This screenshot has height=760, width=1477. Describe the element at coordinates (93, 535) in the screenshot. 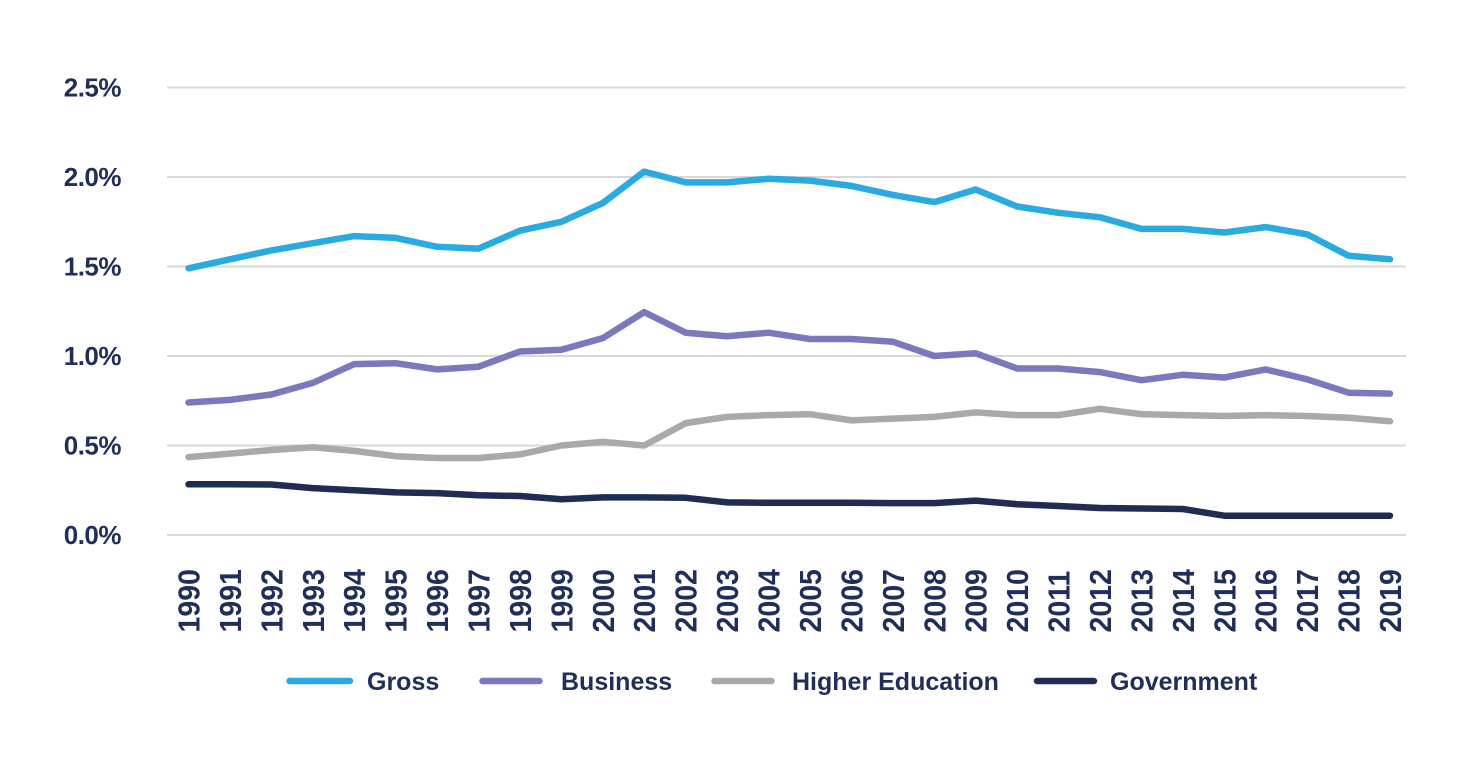

I see `svg-text: 0.0%` at that location.